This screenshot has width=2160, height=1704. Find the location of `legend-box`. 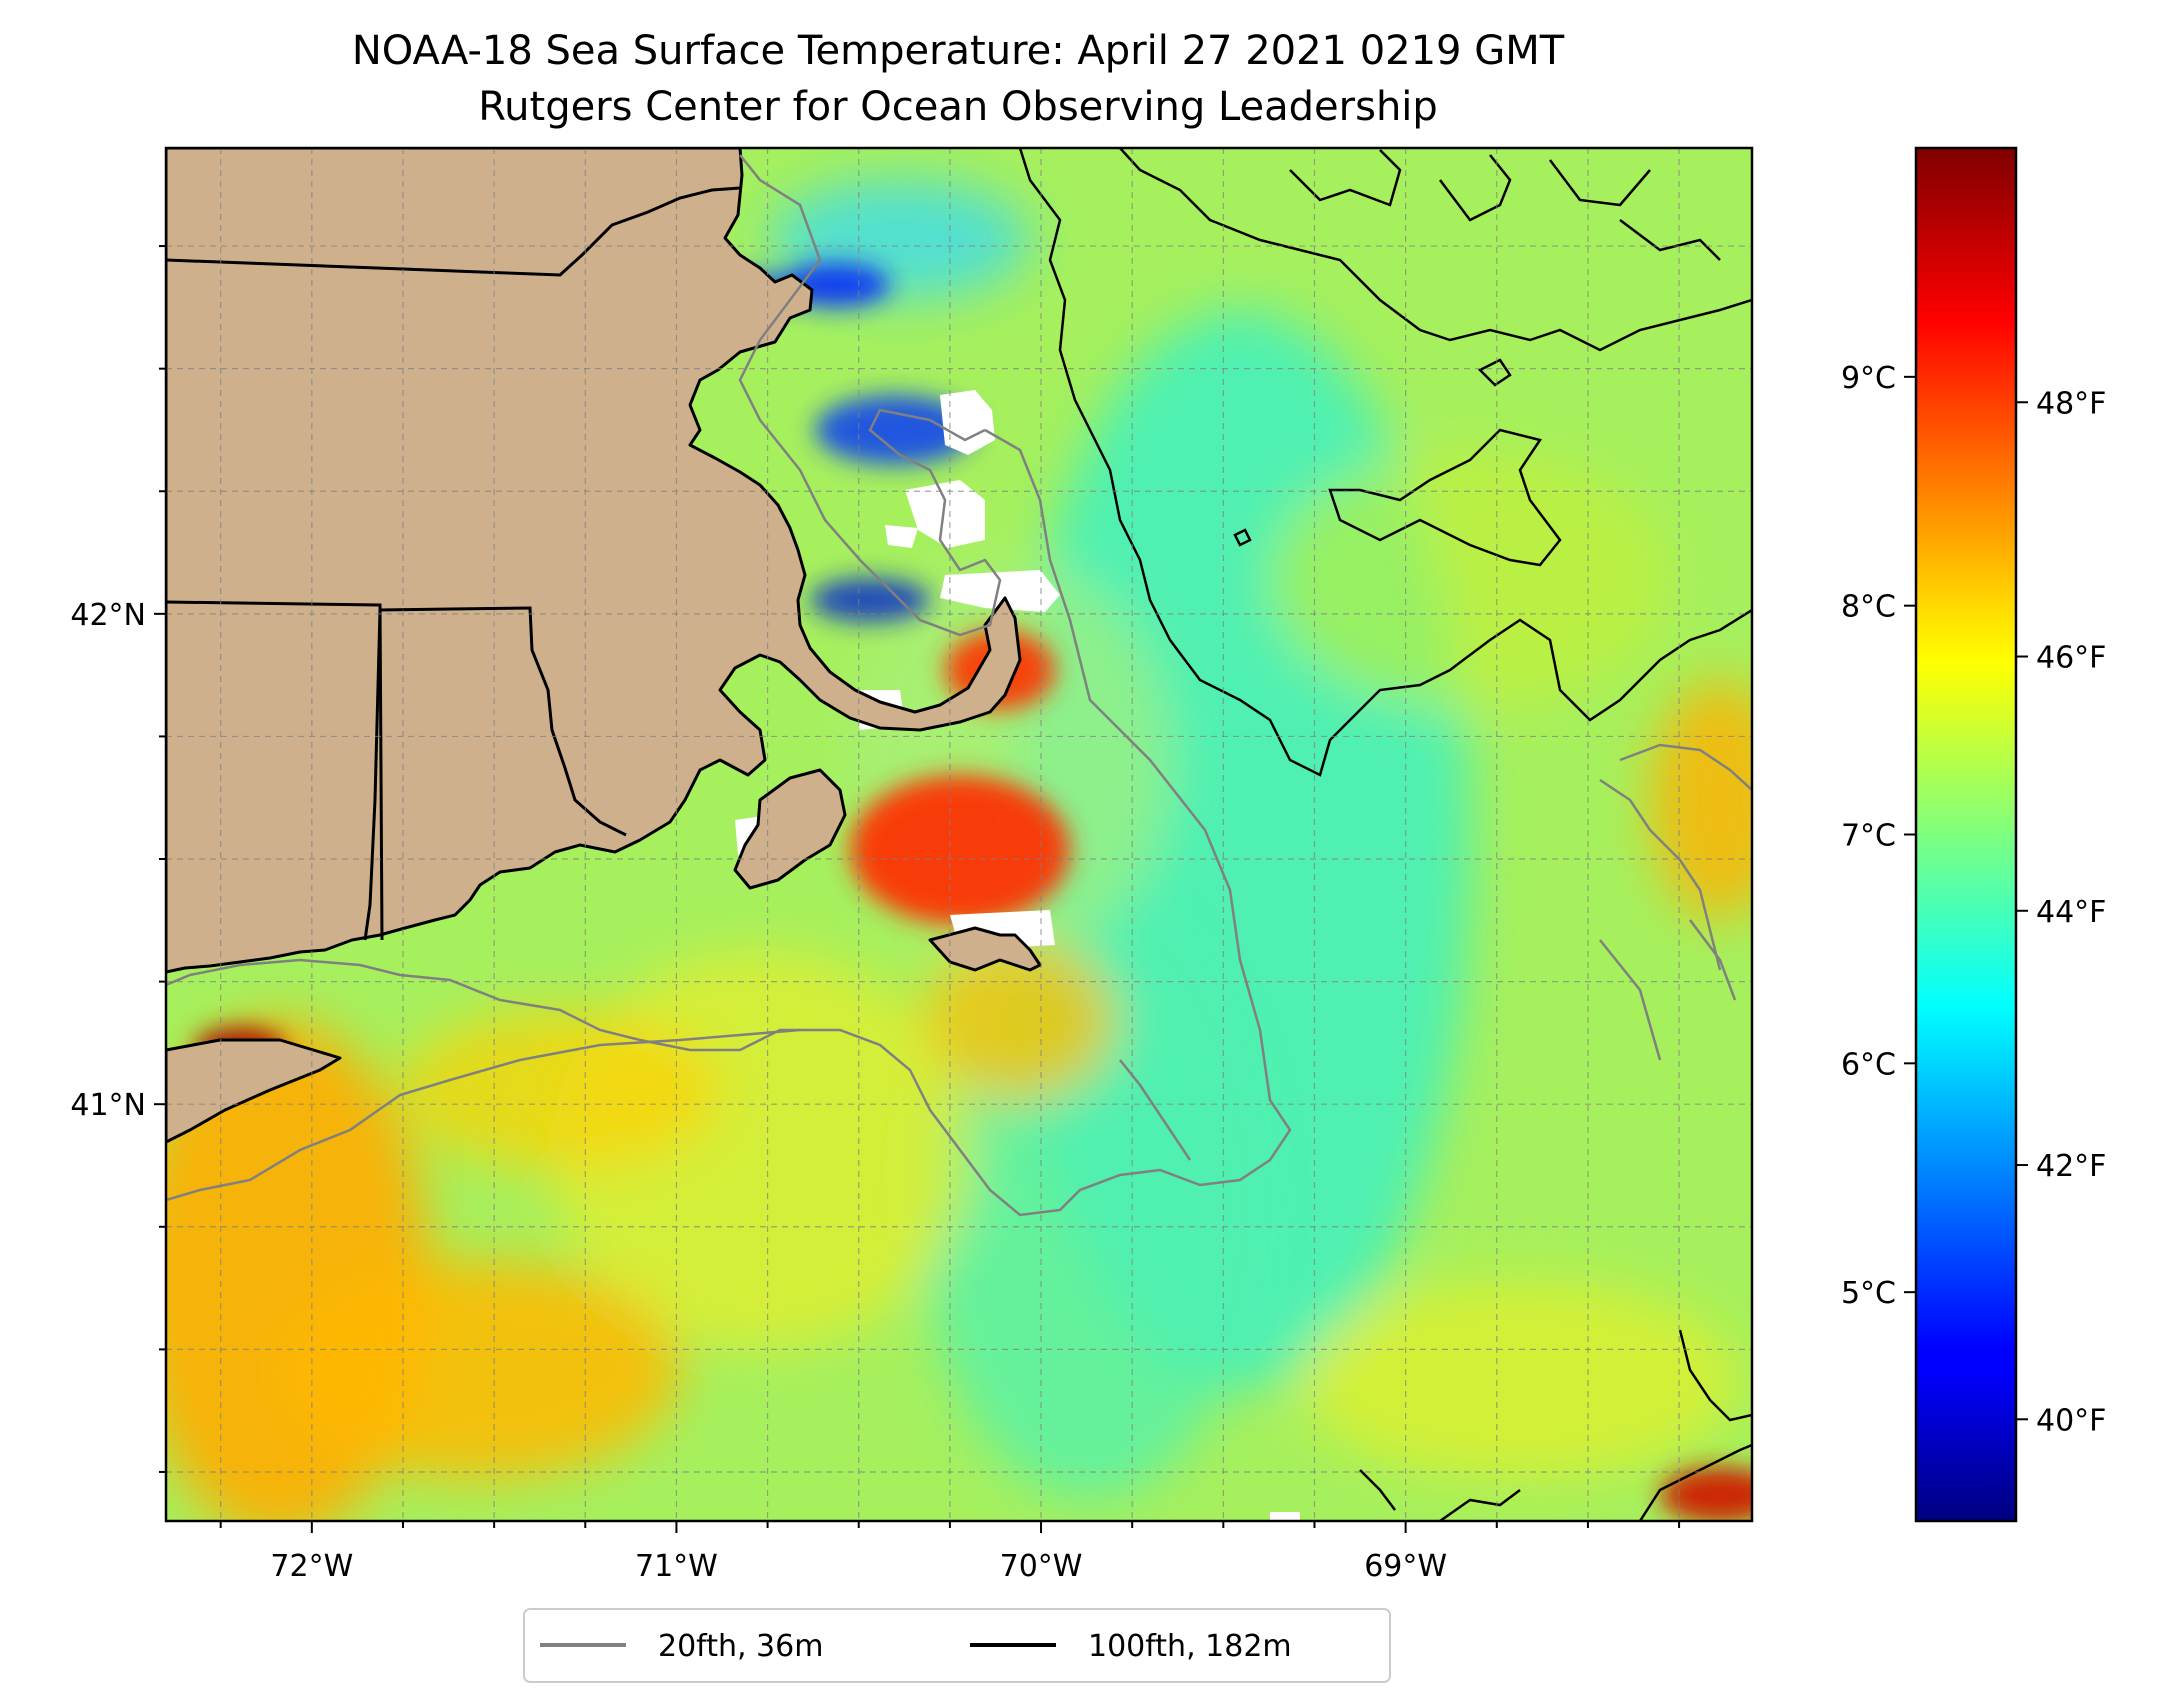

legend-box is located at coordinates (957, 1645).